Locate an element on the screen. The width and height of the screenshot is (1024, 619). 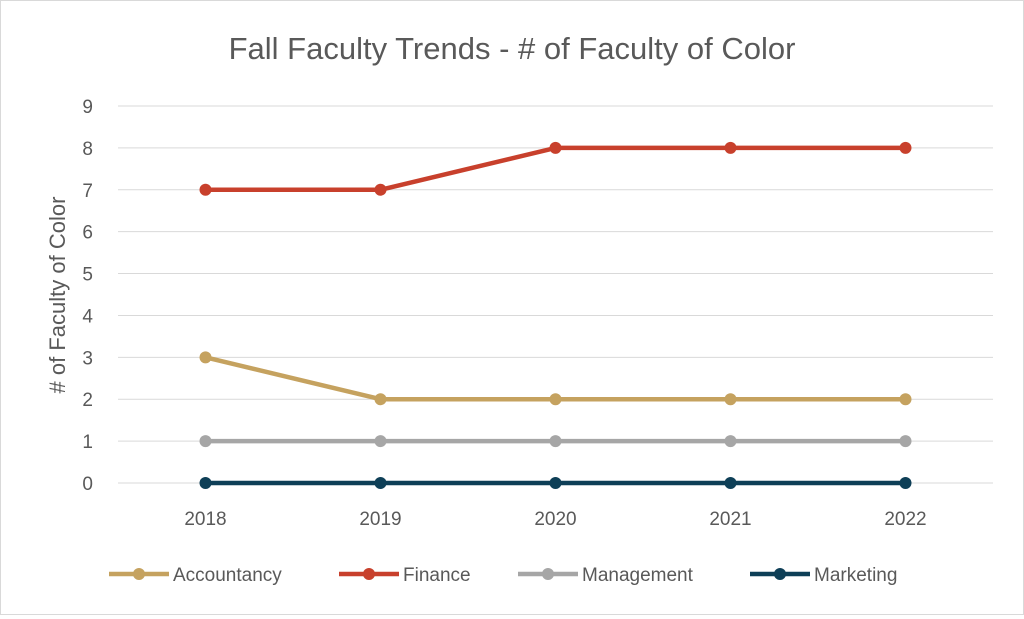
legend-item-management: Management is located at coordinates (606, 575).